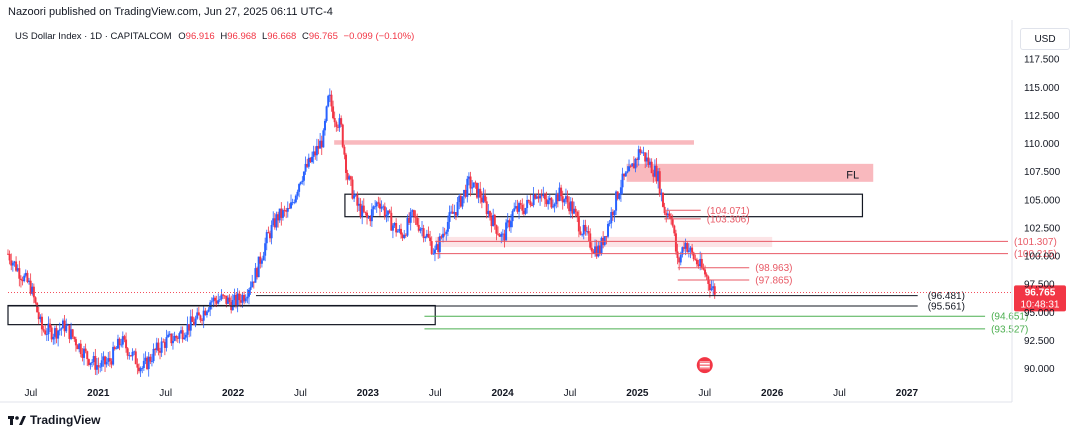 This screenshot has width=1080, height=435. I want to click on y-tick-label: 115.000, so click(1042, 88).